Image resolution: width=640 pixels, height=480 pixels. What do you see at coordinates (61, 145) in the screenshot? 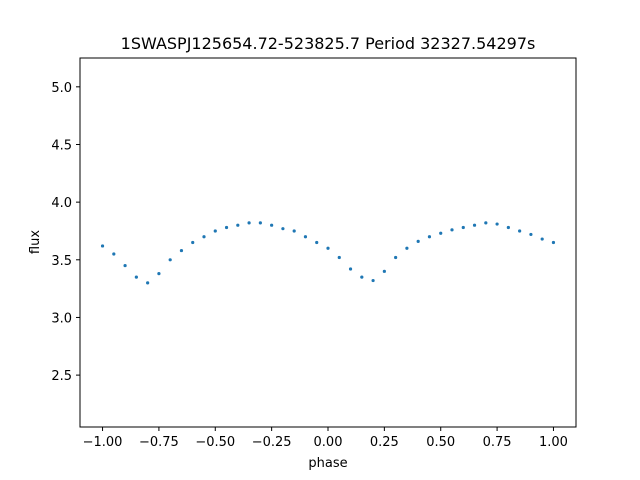
I see `y-tick-label: 4.5` at bounding box center [61, 145].